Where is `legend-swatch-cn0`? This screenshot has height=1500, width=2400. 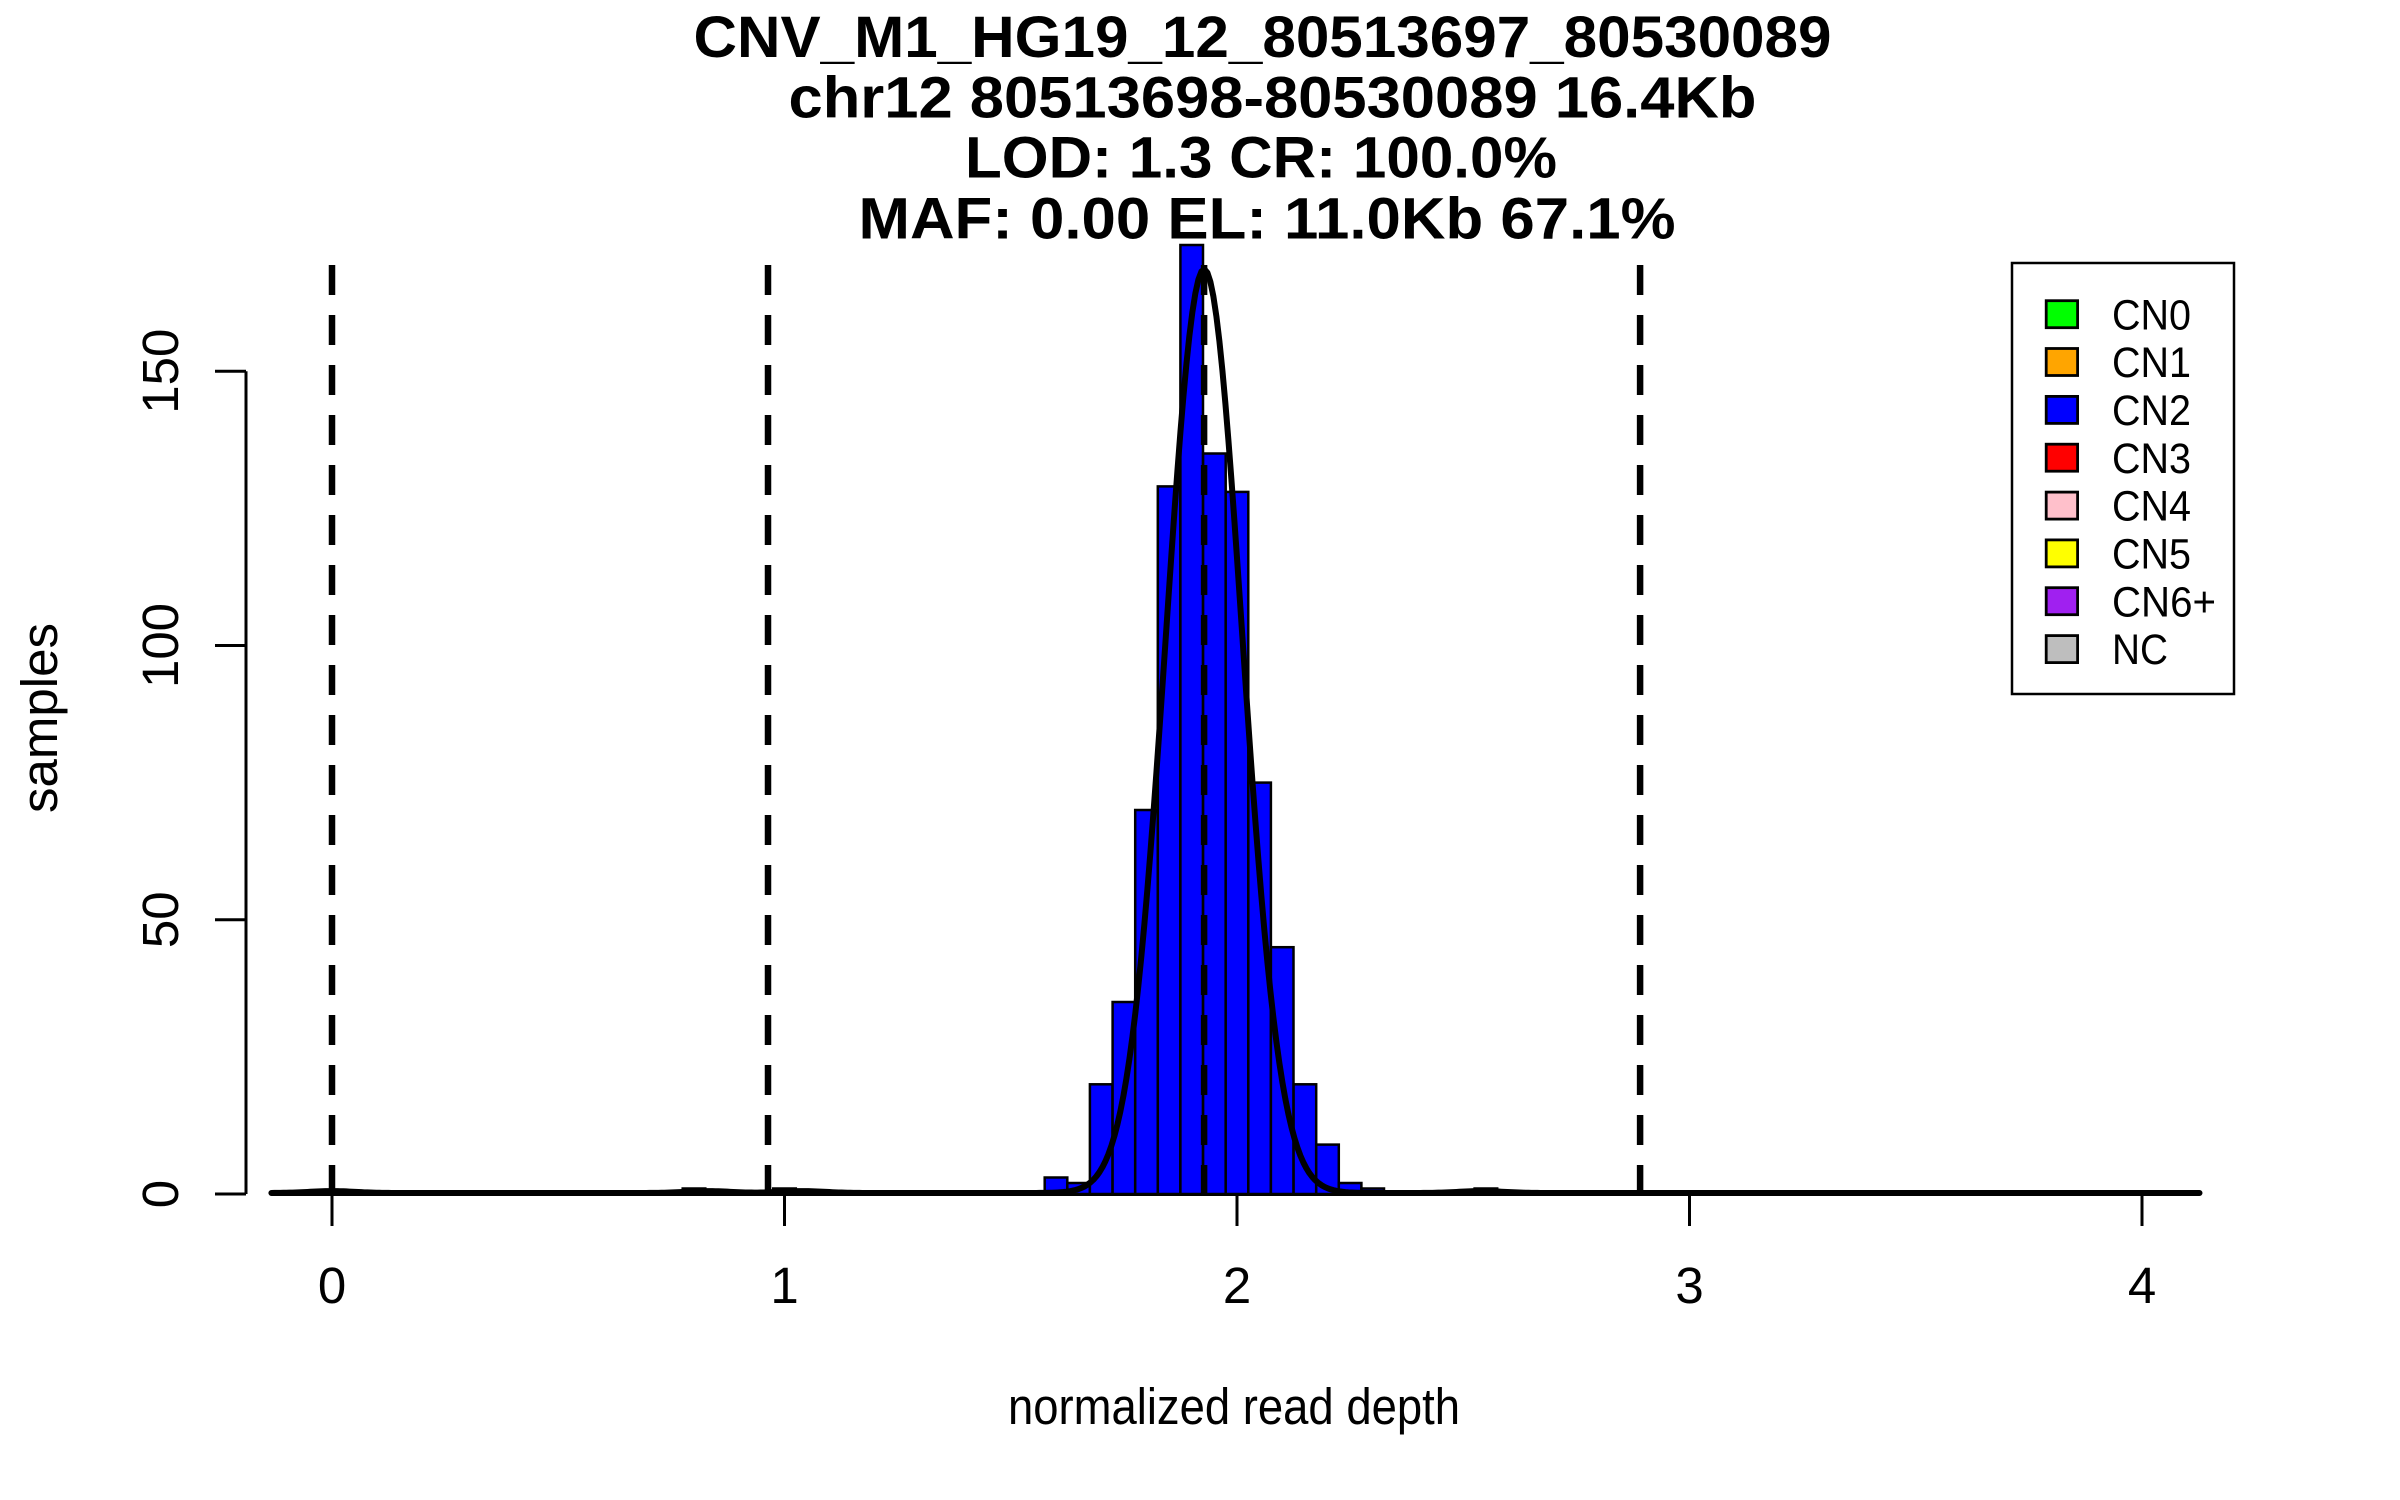 legend-swatch-cn0 is located at coordinates (2061, 314).